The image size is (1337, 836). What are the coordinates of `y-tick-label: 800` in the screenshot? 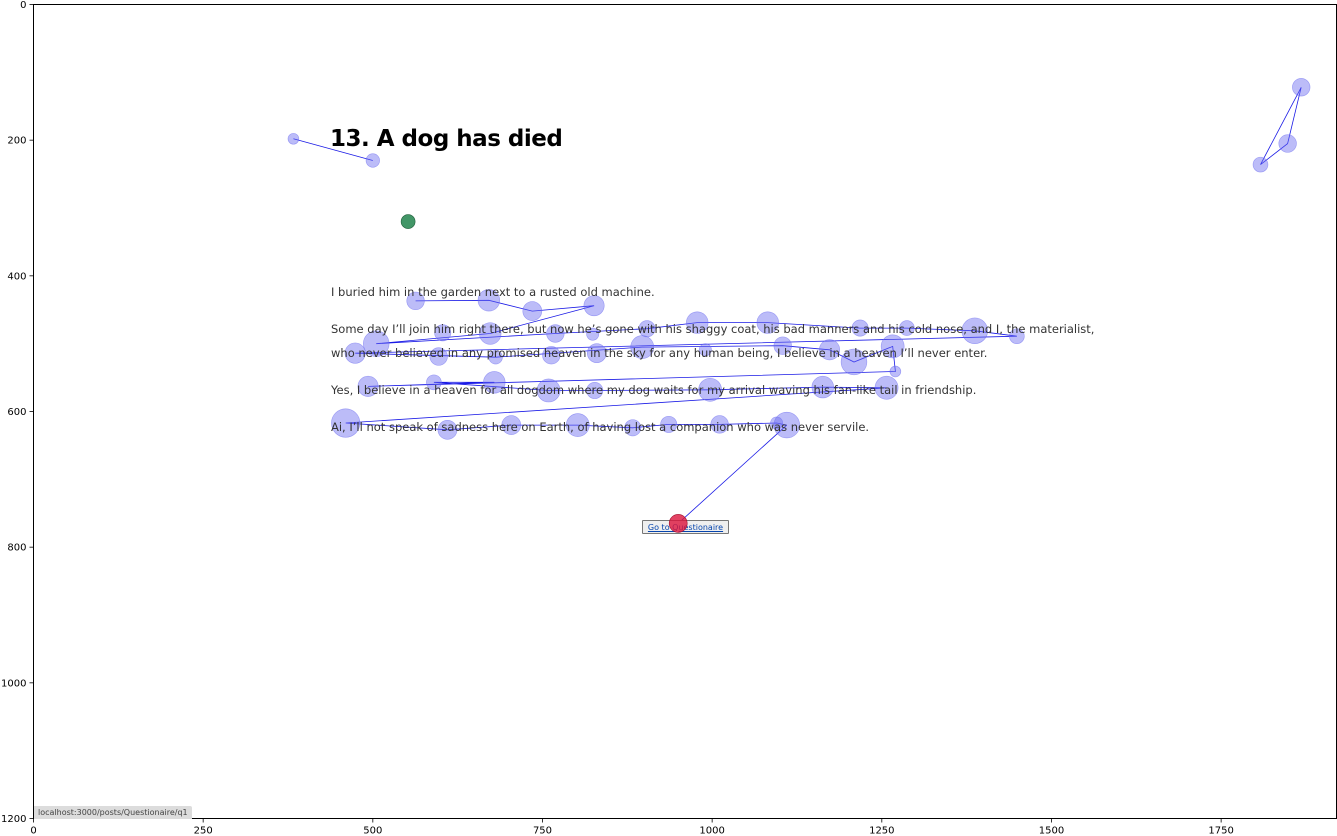 It's located at (16, 548).